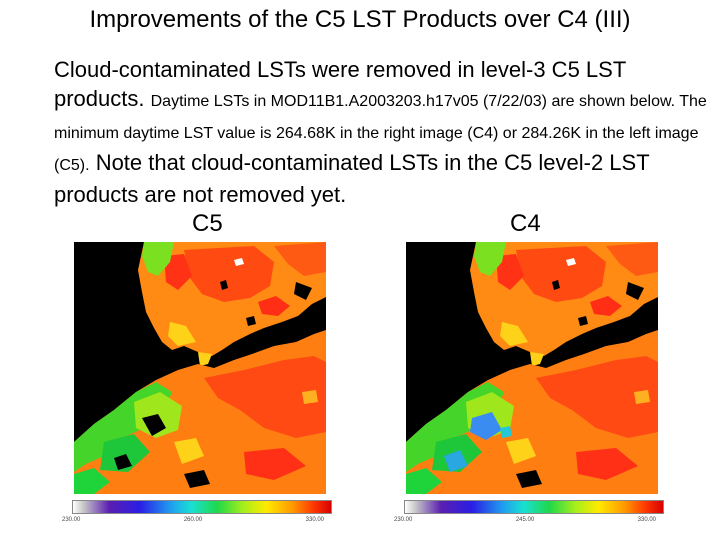  I want to click on colorbar-c4, so click(534, 507).